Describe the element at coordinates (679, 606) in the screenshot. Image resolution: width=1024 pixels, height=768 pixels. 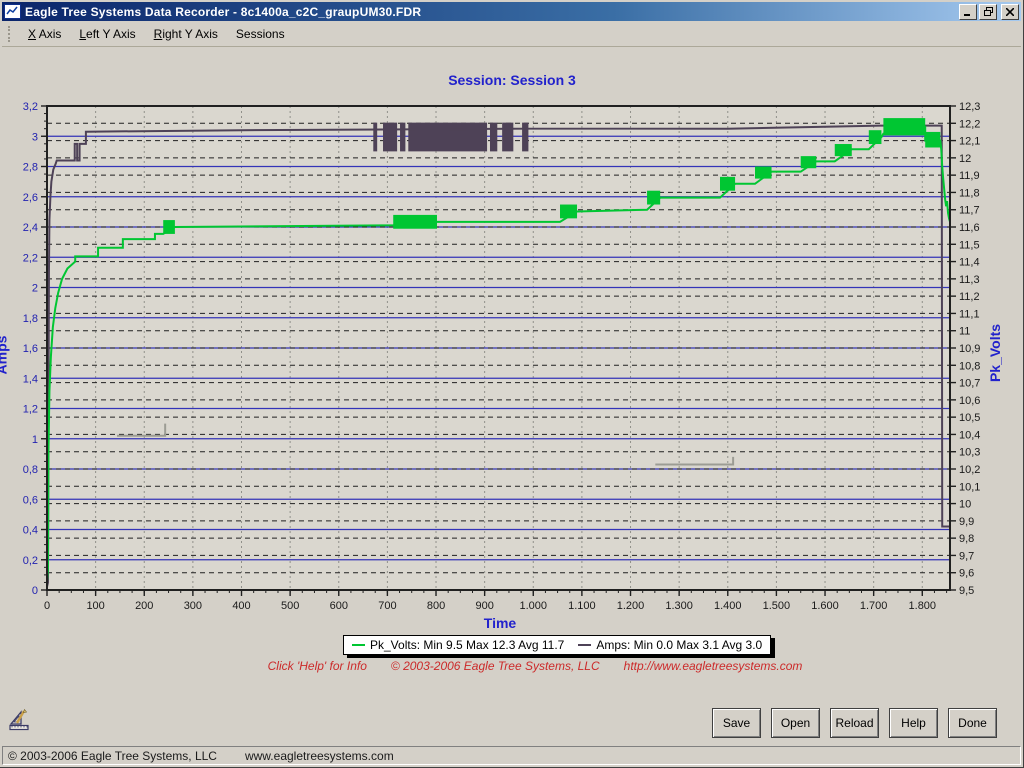
I see `svg-text: 1.300` at that location.